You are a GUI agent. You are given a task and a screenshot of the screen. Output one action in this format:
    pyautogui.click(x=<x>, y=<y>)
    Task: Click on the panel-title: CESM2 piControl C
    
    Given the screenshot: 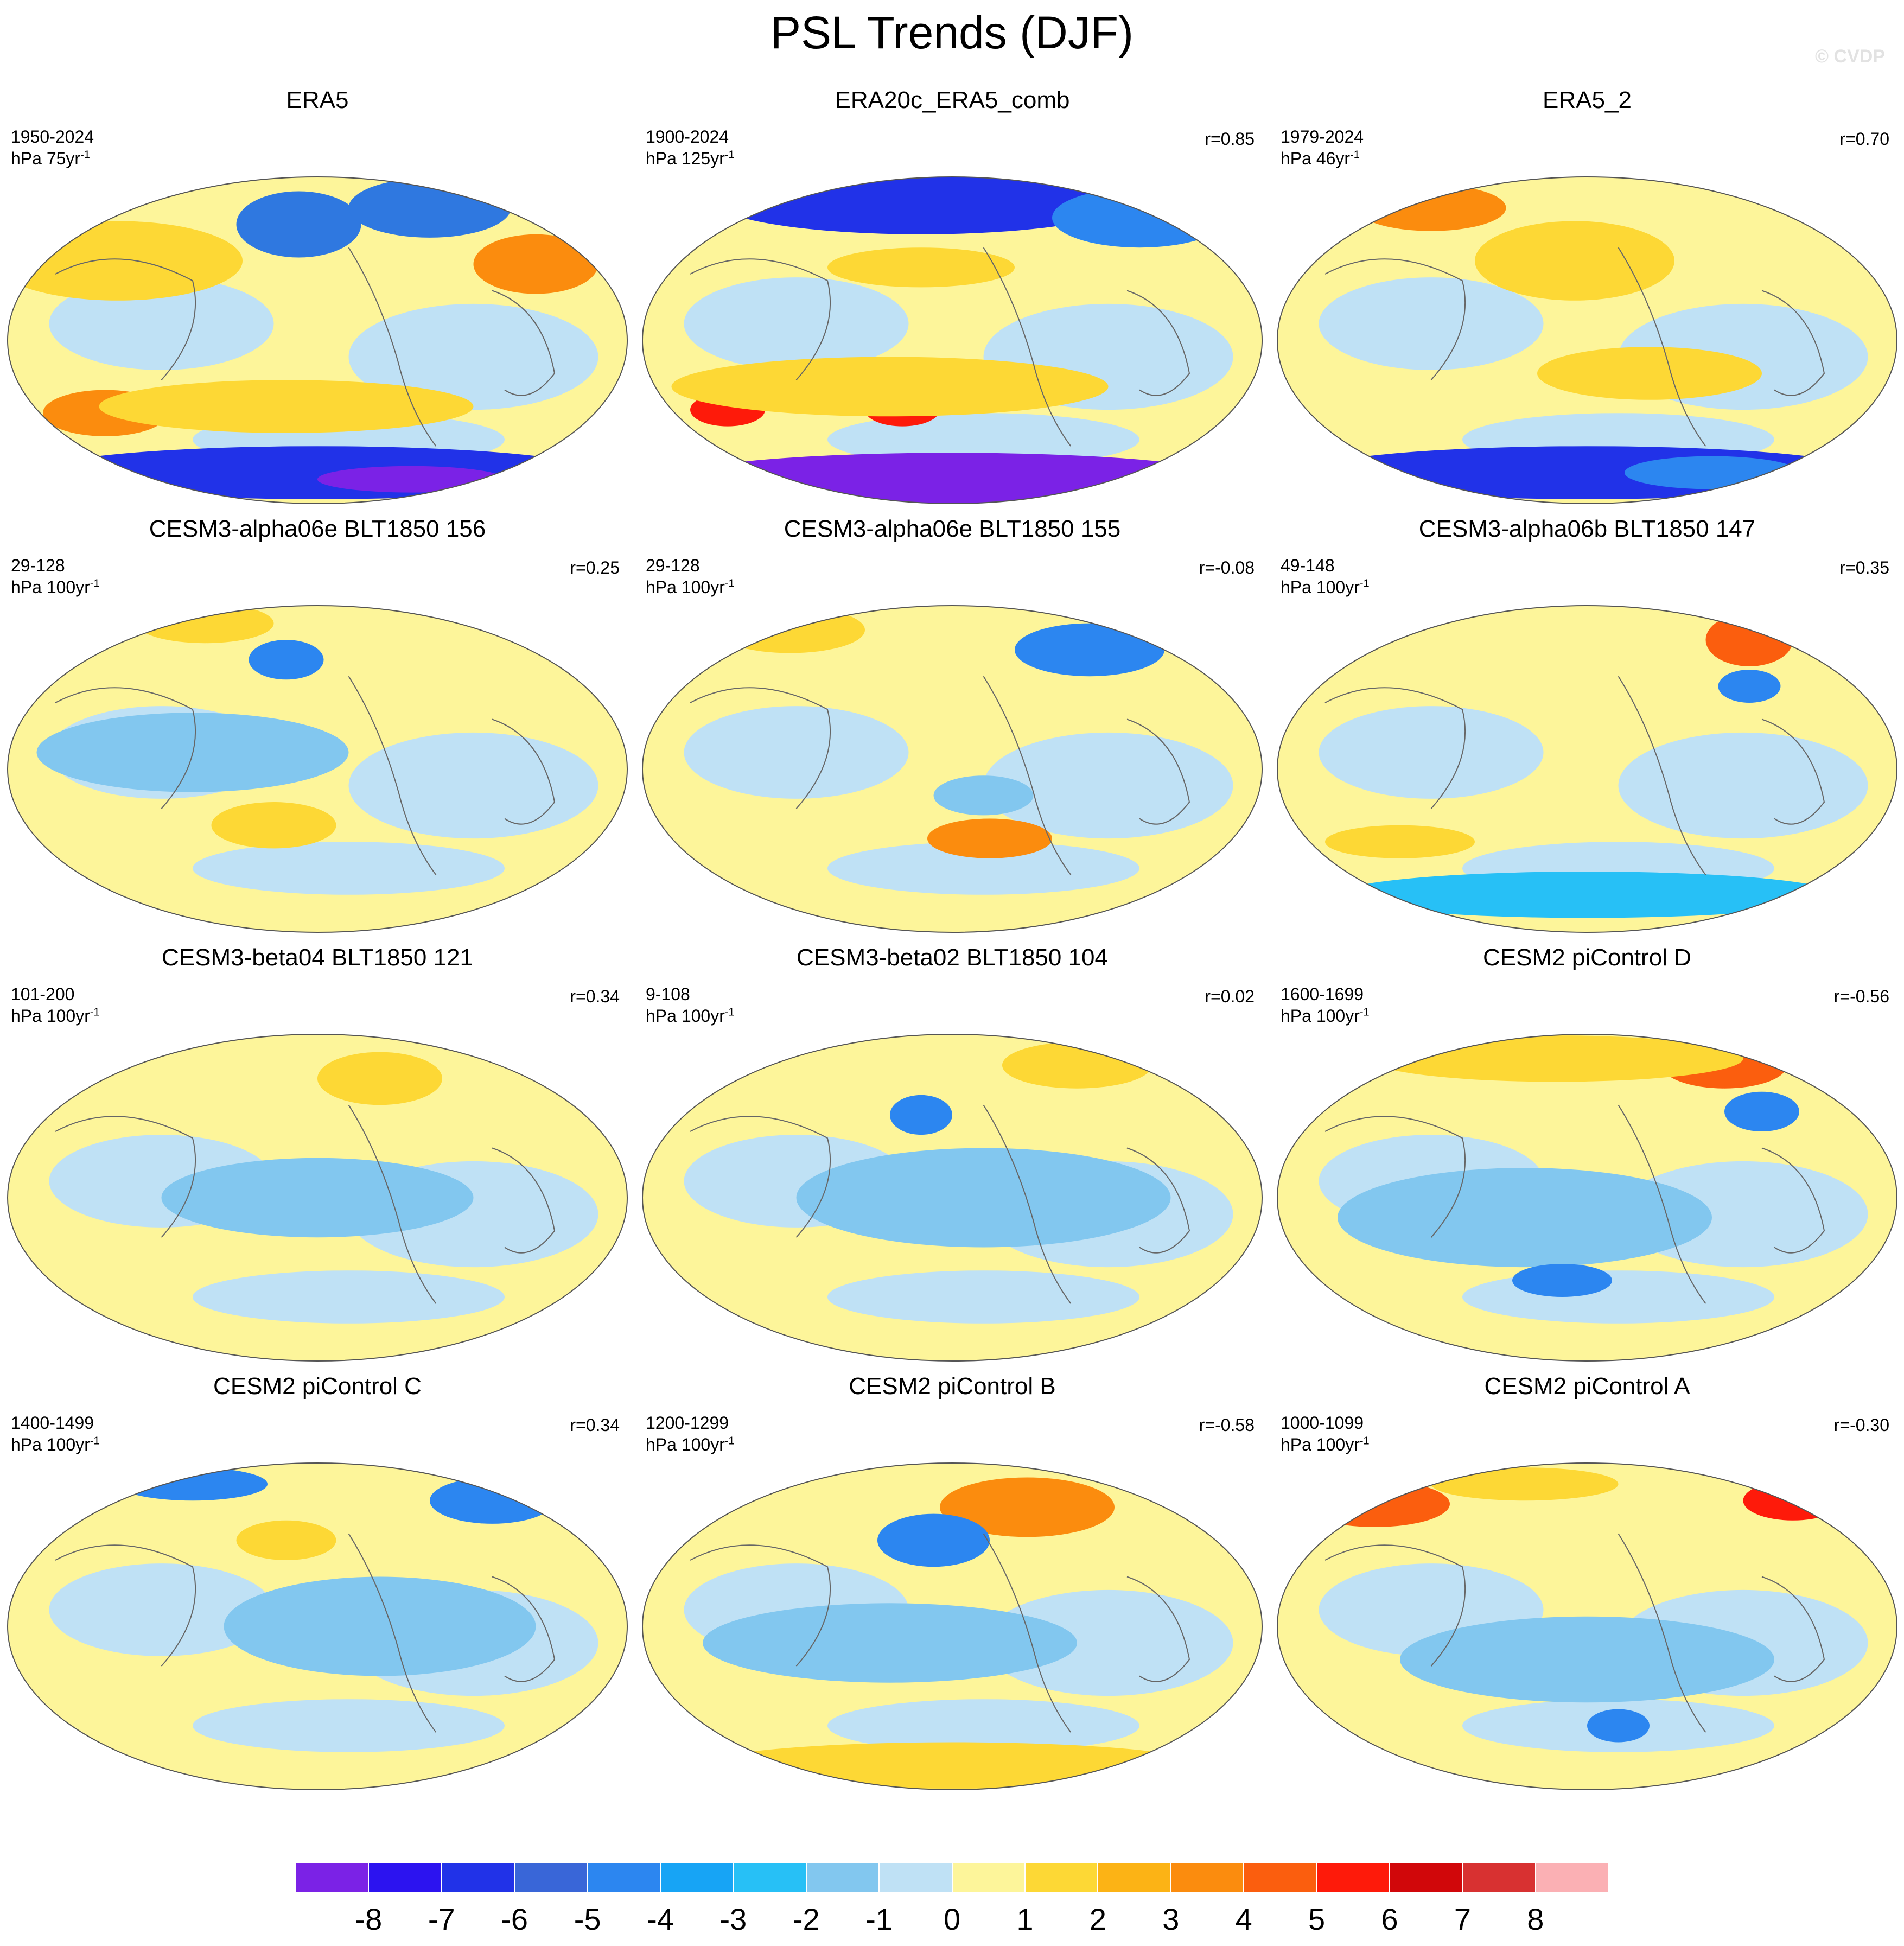 What is the action you would take?
    pyautogui.click(x=317, y=1386)
    